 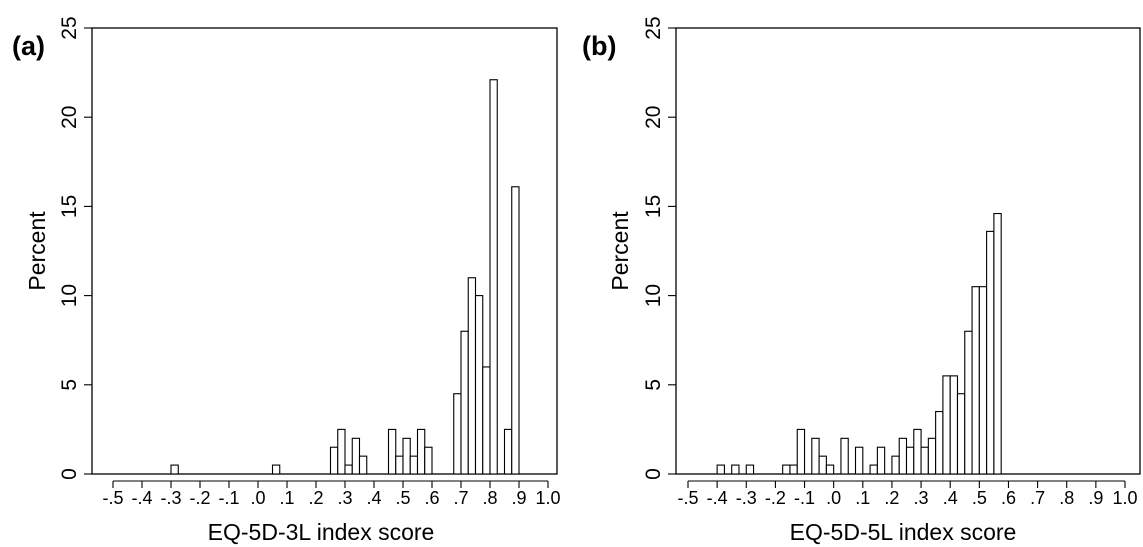 What do you see at coordinates (599, 46) in the screenshot?
I see `panel-label: (b)` at bounding box center [599, 46].